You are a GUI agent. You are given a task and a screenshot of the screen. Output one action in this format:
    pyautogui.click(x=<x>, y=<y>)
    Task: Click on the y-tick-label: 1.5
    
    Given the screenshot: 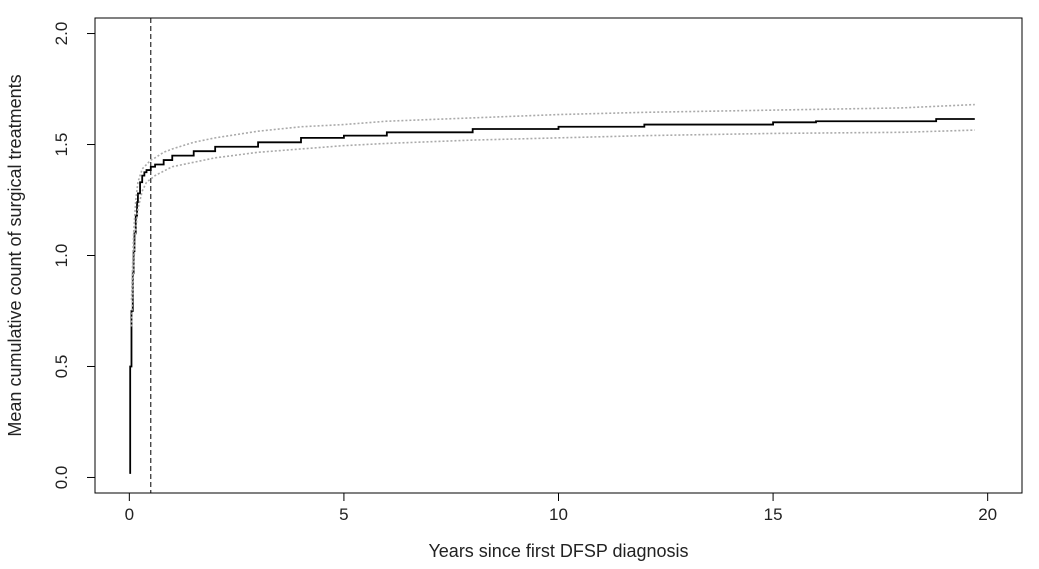 What is the action you would take?
    pyautogui.click(x=61, y=145)
    